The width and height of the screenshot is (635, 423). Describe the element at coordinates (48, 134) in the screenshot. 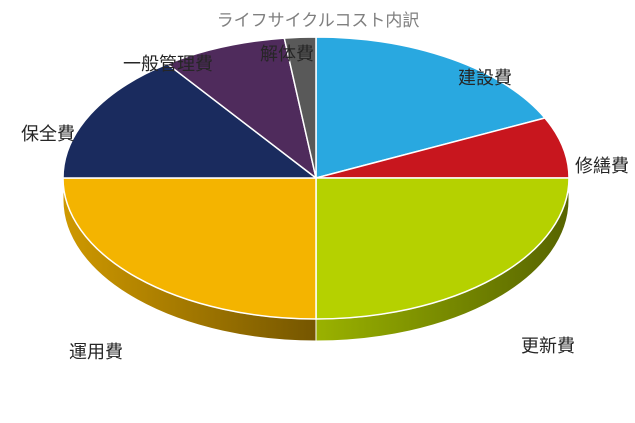

I see `slice-label-maintenance: 保全費` at that location.